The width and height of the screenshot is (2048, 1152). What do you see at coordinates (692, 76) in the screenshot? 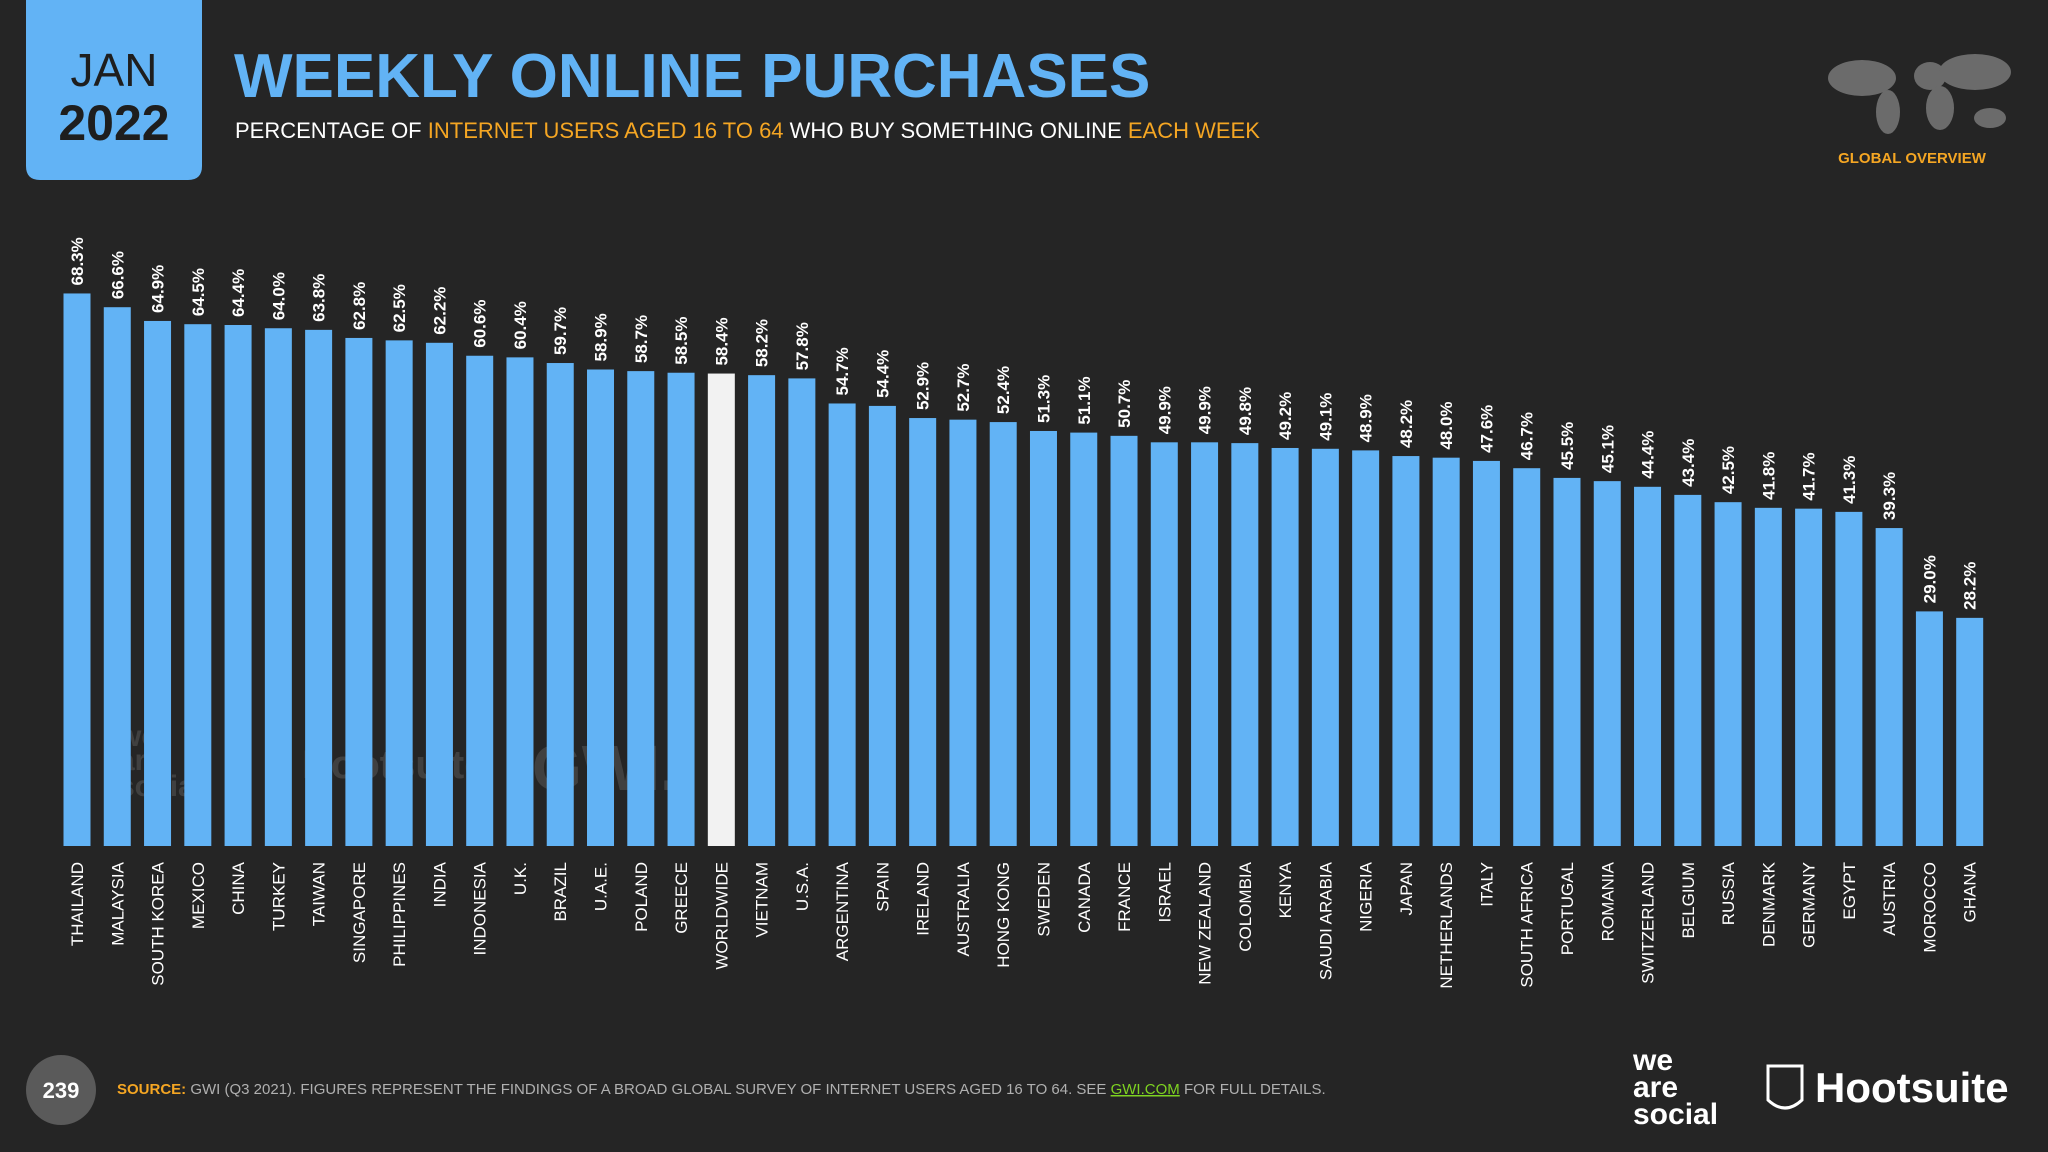
I see `chart-title: WEEKLY ONLINE PURCHASES` at bounding box center [692, 76].